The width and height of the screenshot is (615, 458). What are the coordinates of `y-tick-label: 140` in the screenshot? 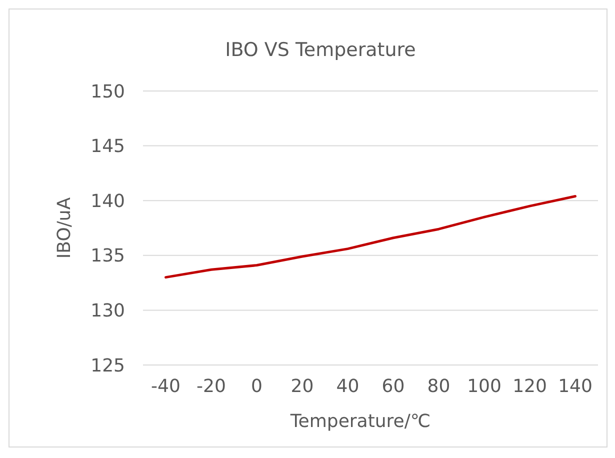 It's located at (107, 201).